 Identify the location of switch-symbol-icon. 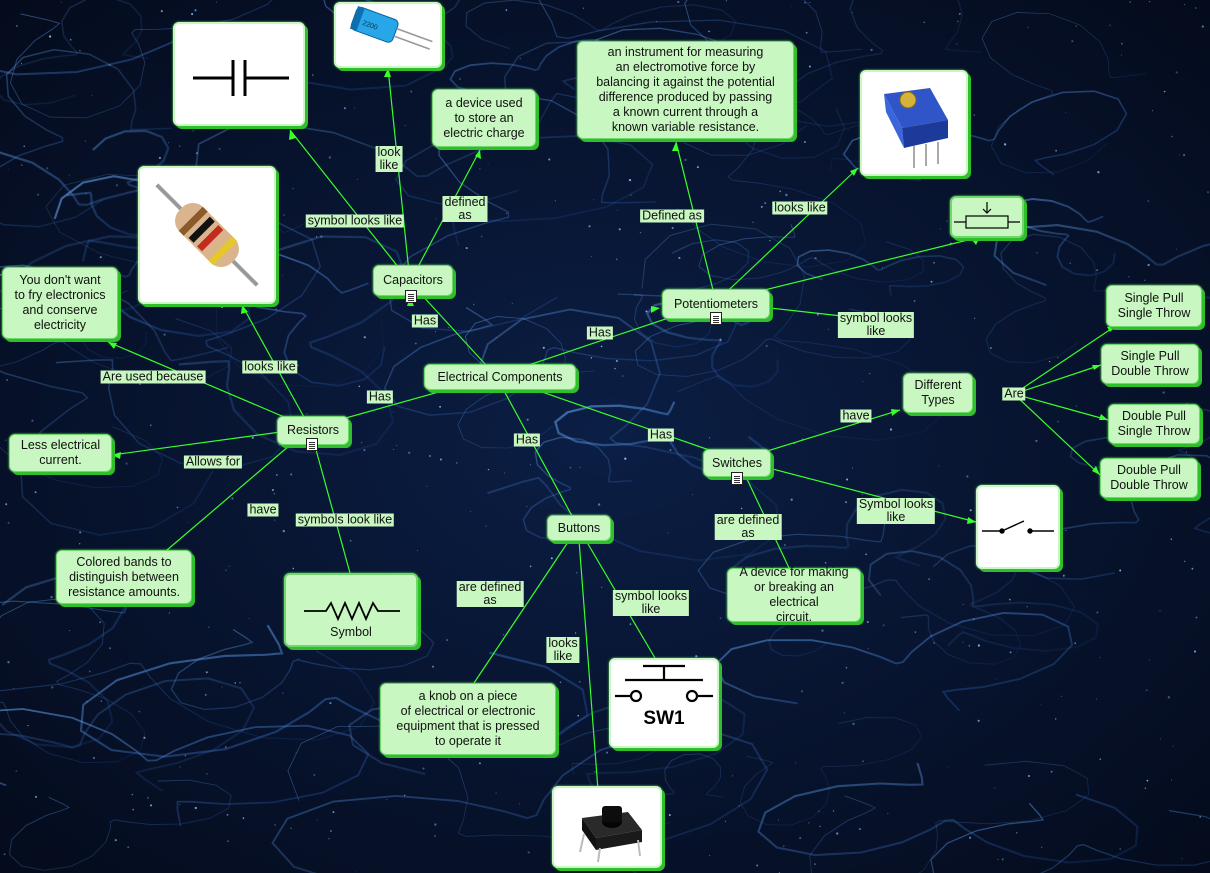
(1018, 527).